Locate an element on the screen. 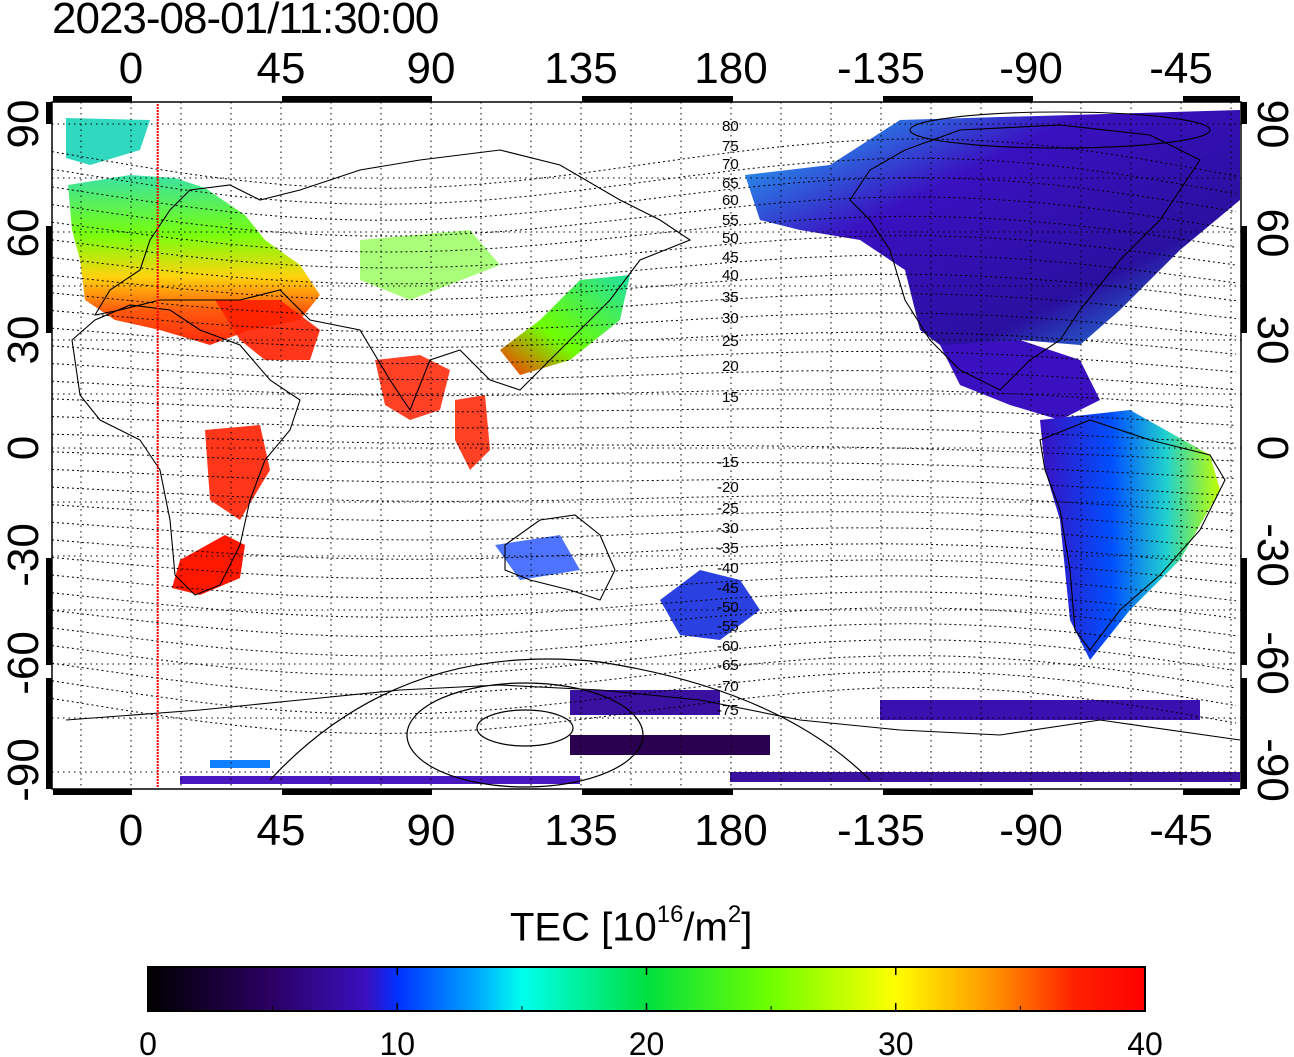 This screenshot has height=1057, width=1294. contour-label: -50 is located at coordinates (728, 607).